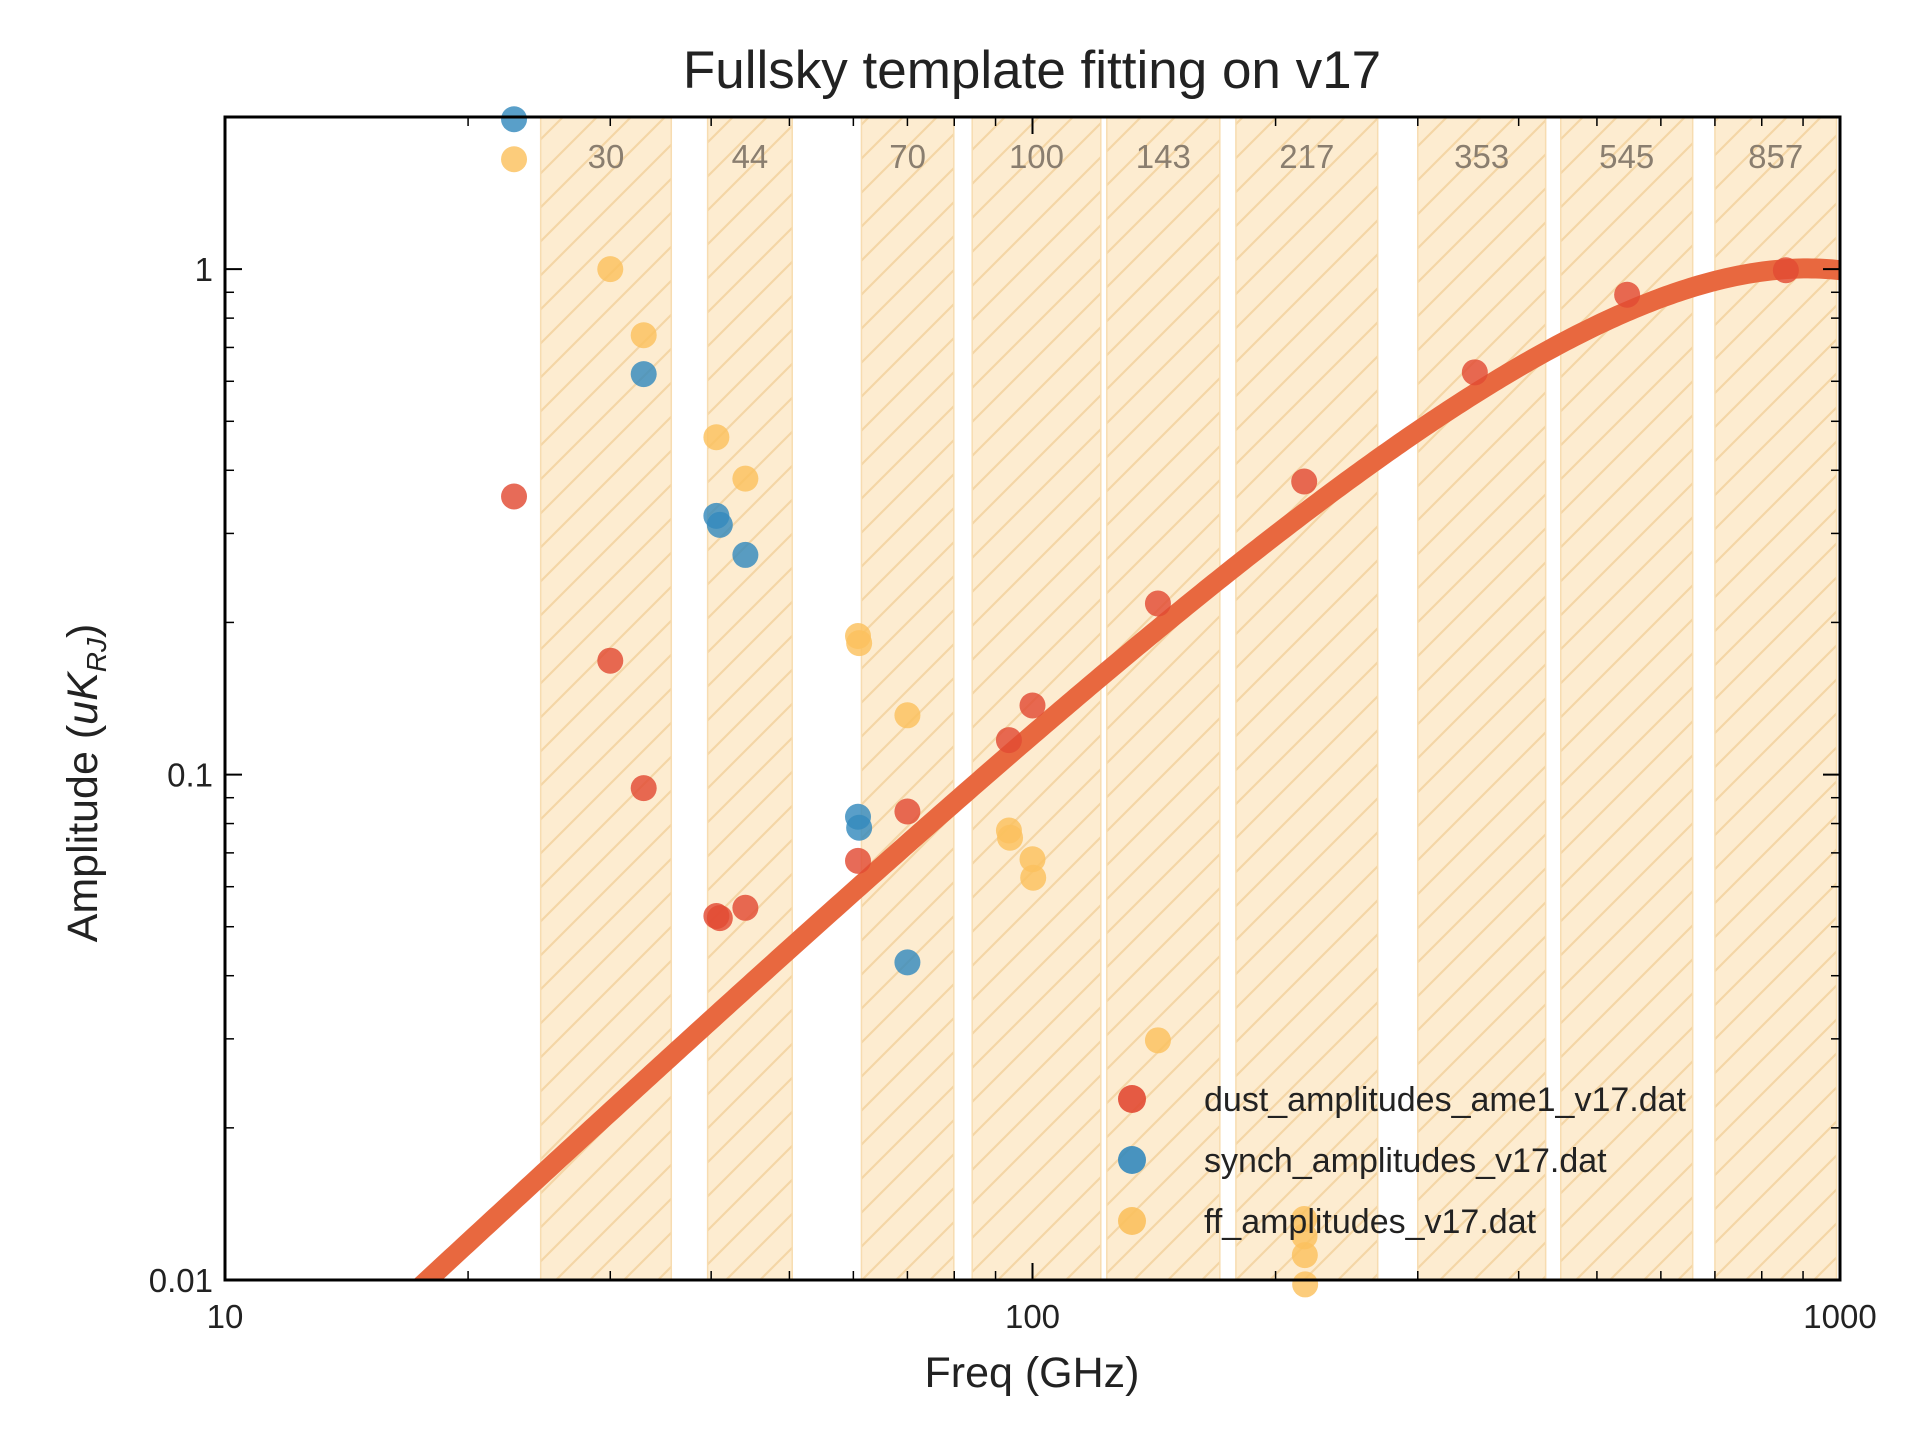 The image size is (1920, 1440). Describe the element at coordinates (83, 833) in the screenshot. I see `y-axis-label-main: Amplitude (` at that location.